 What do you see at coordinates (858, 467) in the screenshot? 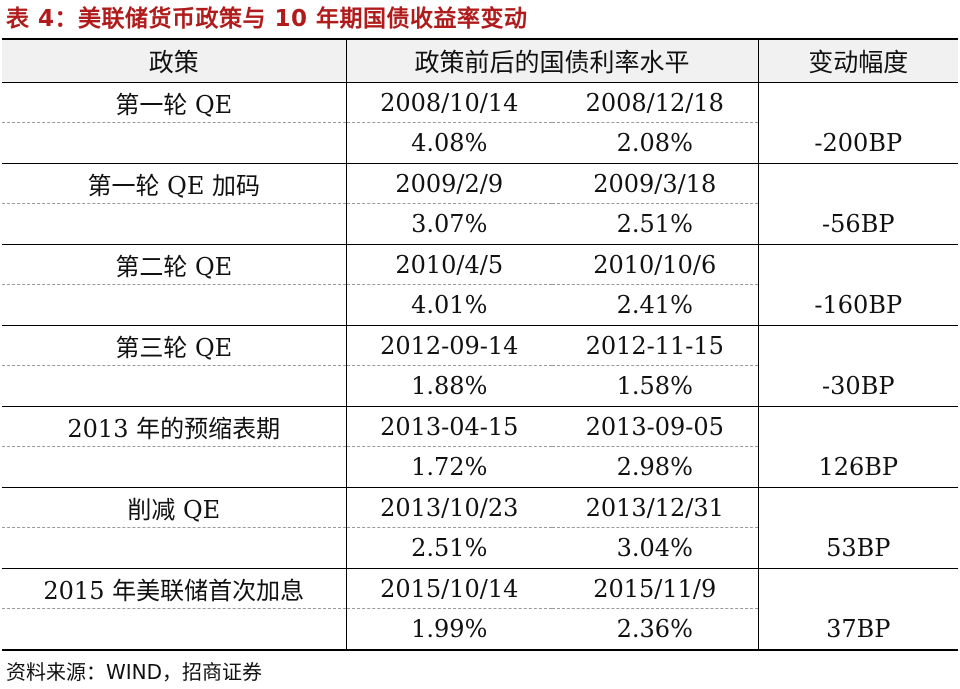
I see `change-cell: 126BP` at bounding box center [858, 467].